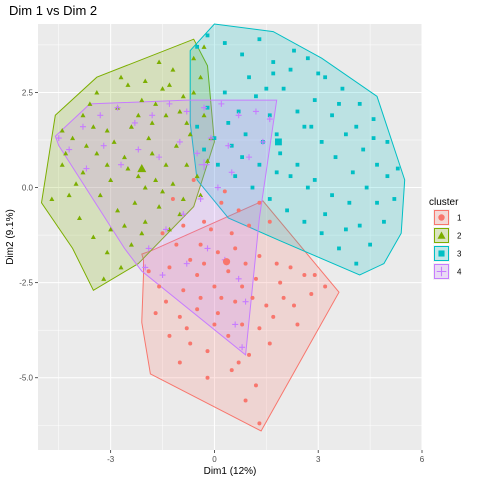 This screenshot has height=480, width=480. Describe the element at coordinates (214, 459) in the screenshot. I see `x-tick-label: 0` at that location.